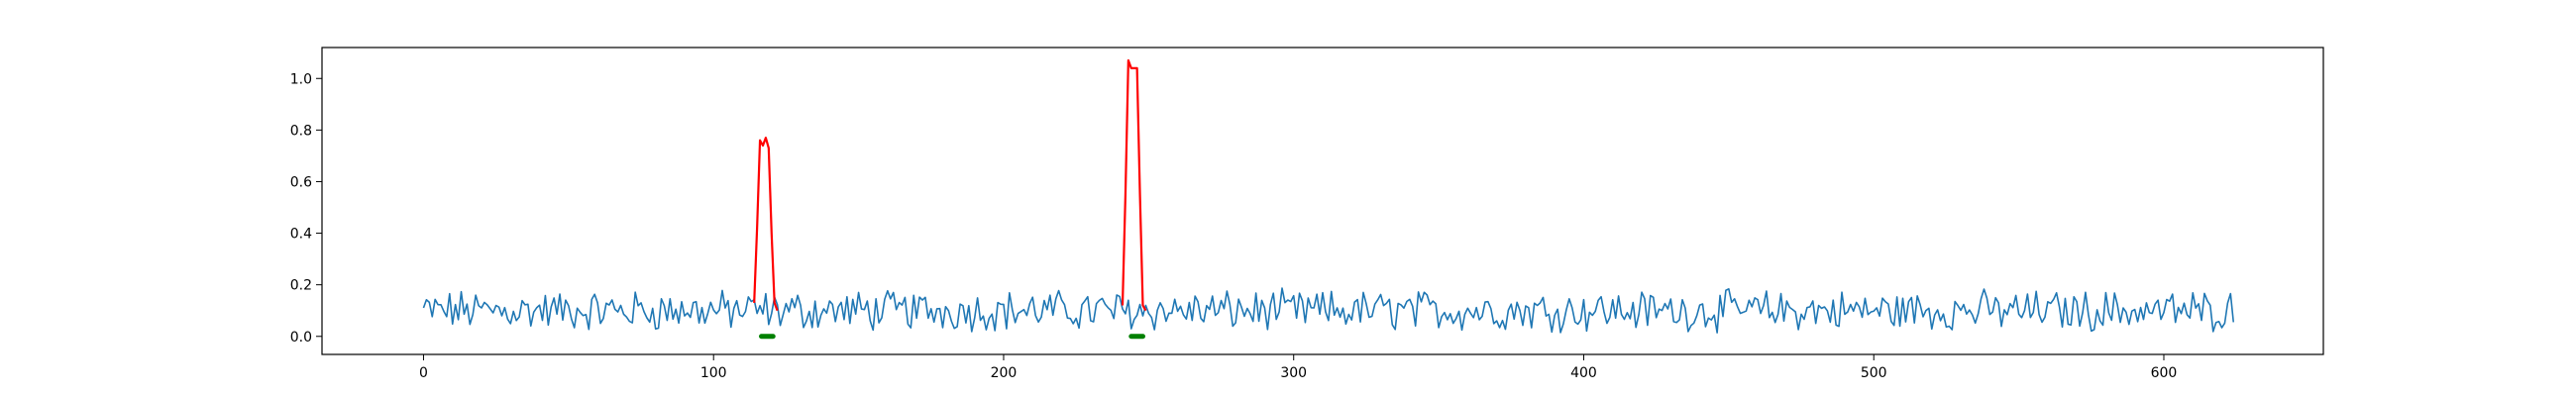 The width and height of the screenshot is (2576, 396). Describe the element at coordinates (714, 373) in the screenshot. I see `x-tick-label-100: 100` at that location.